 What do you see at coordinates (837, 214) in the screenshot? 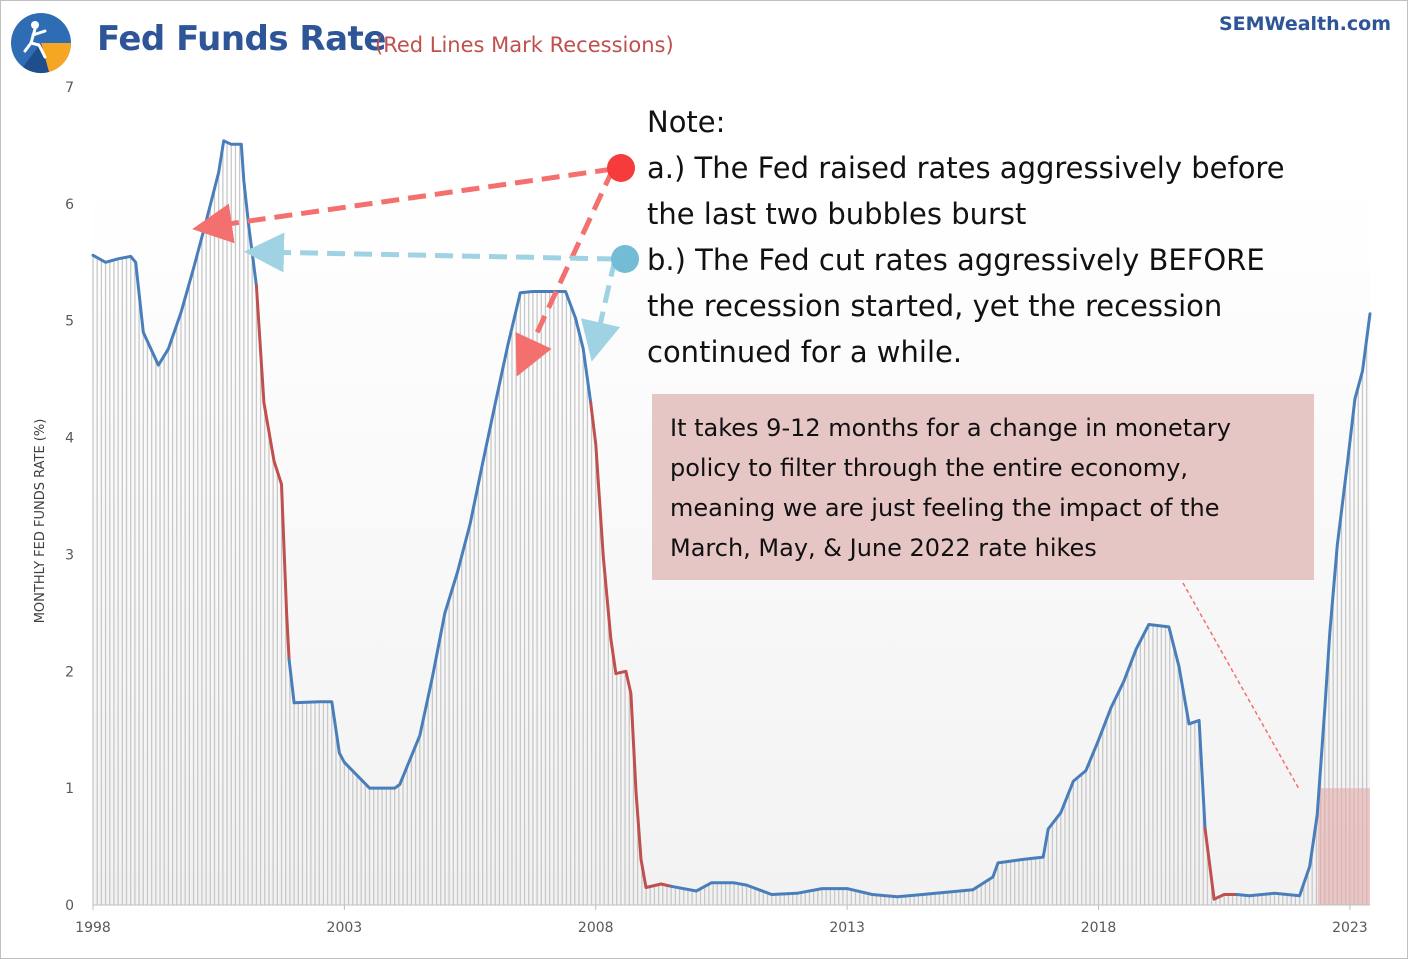
I see `note-line: the last two bubbles burst` at bounding box center [837, 214].